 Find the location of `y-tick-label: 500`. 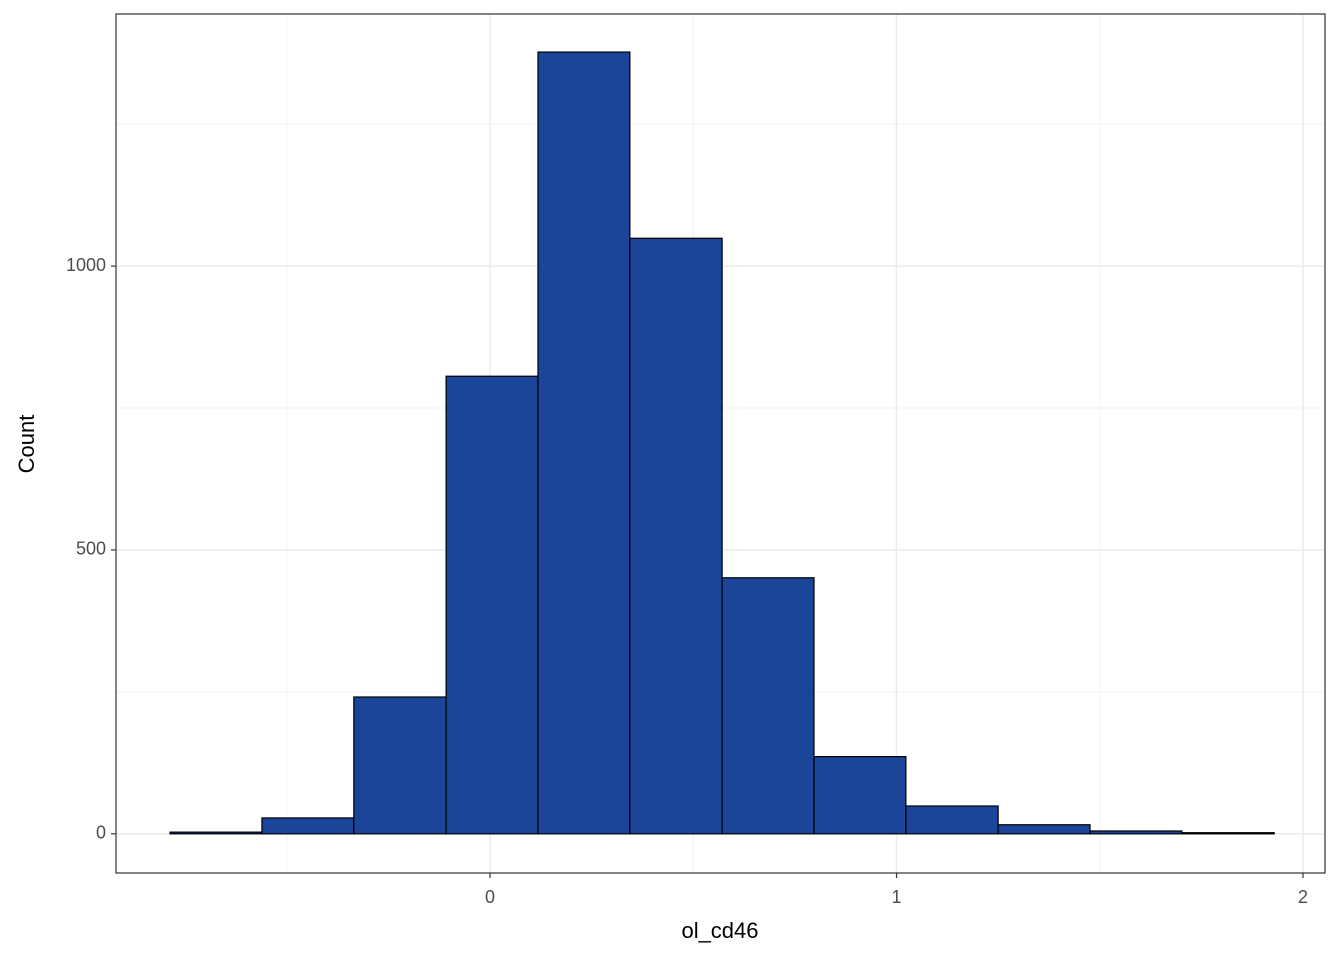

y-tick-label: 500 is located at coordinates (91, 549).